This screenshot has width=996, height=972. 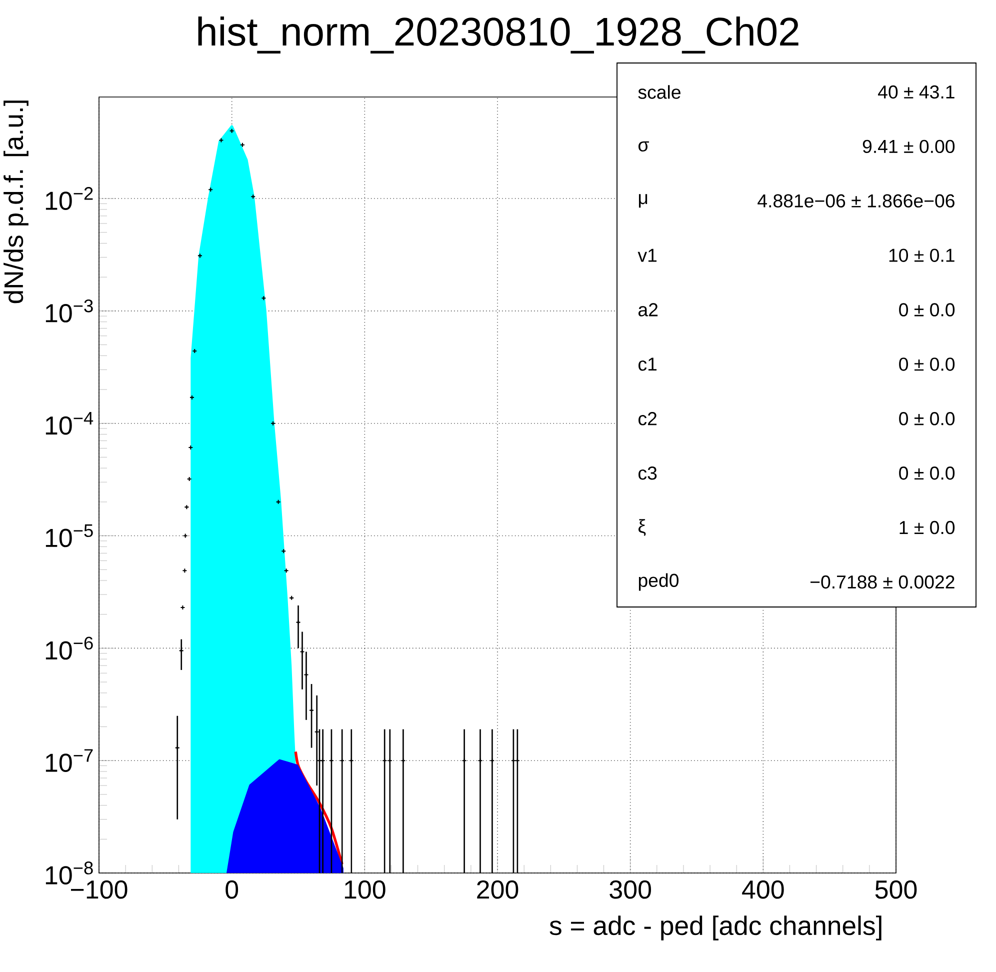 I want to click on annotation: v1, so click(x=647, y=255).